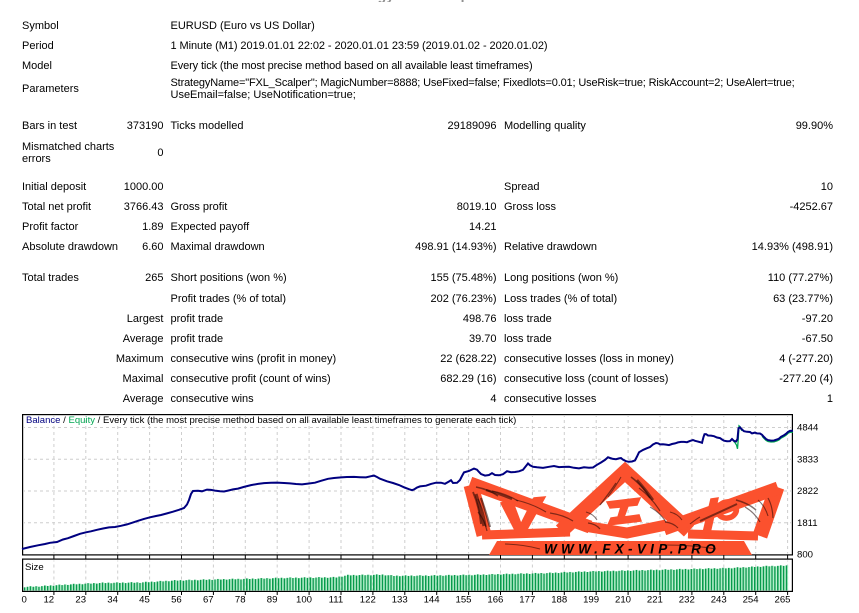  What do you see at coordinates (807, 459) in the screenshot?
I see `svg-text: 3833` at bounding box center [807, 459].